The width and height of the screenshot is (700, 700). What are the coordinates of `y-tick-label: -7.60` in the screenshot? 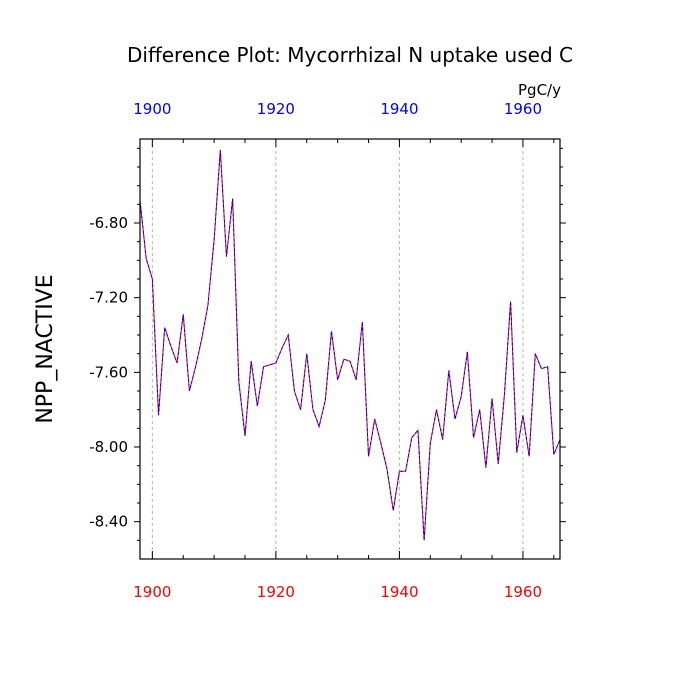 It's located at (108, 372).